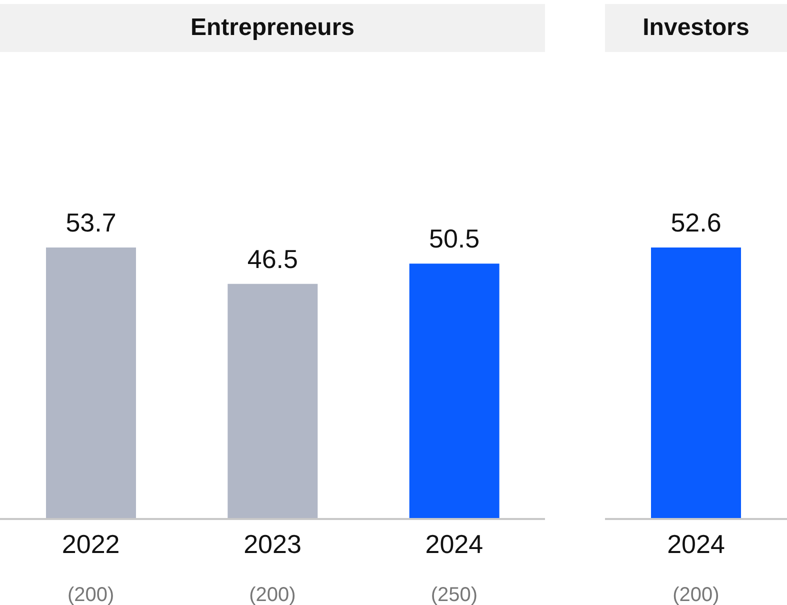  Describe the element at coordinates (91, 544) in the screenshot. I see `x-tick-label: 2022` at that location.